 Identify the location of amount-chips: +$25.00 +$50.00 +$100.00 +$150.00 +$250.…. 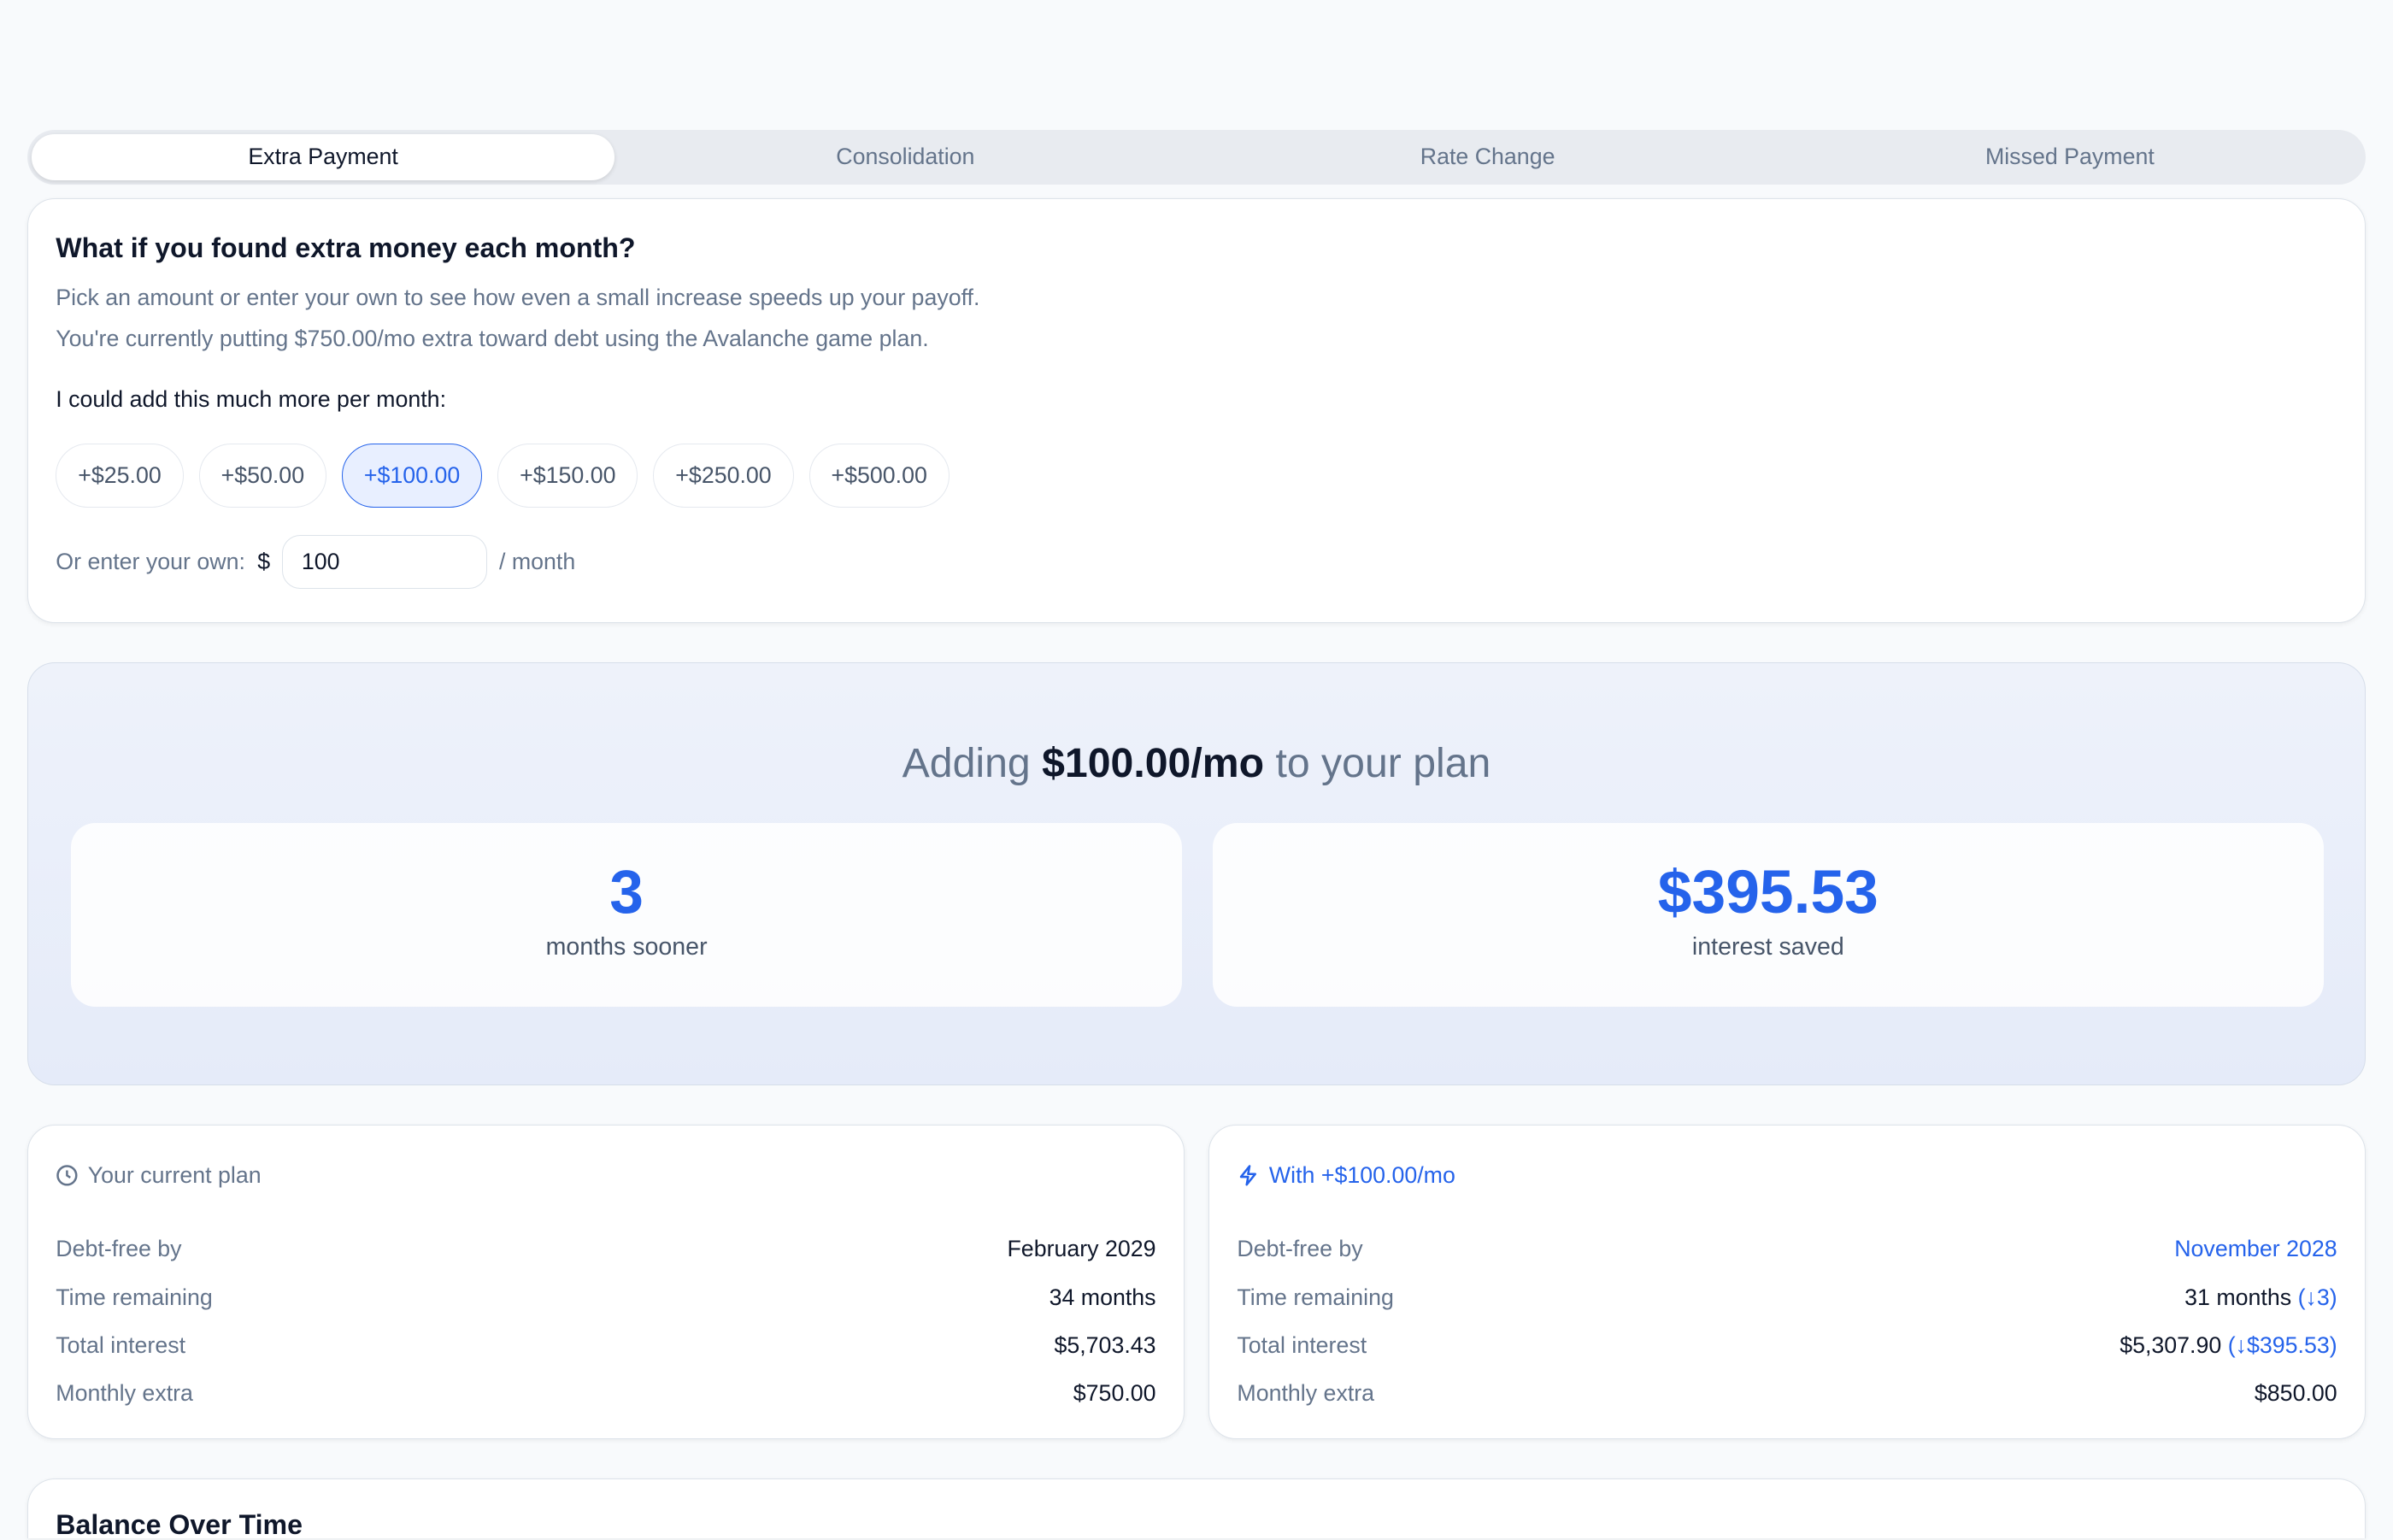
(1196, 476).